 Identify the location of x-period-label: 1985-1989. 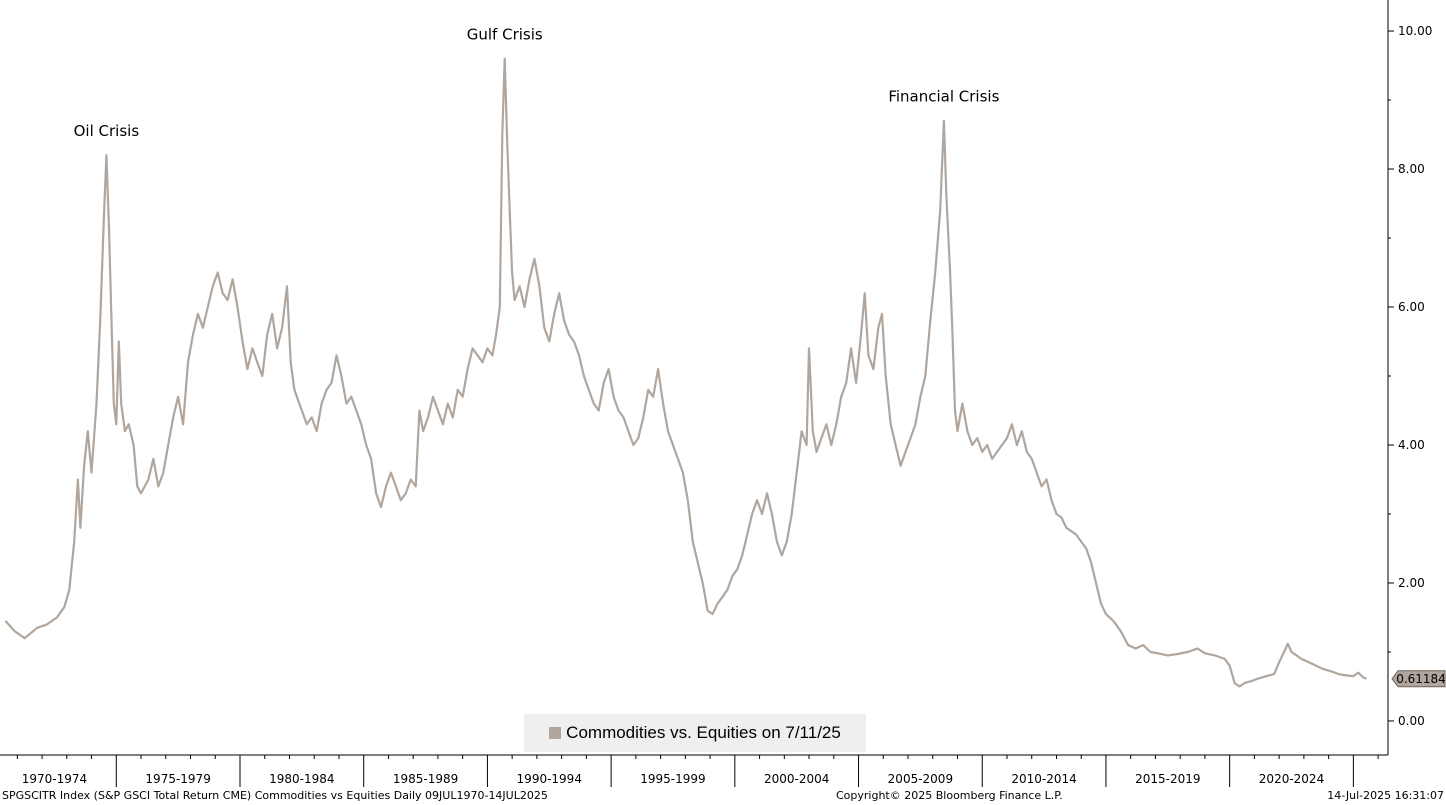
(425, 779).